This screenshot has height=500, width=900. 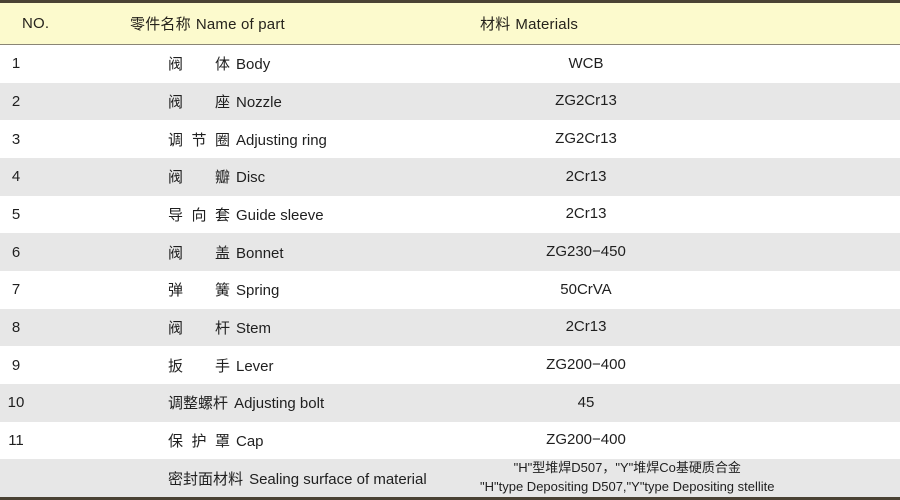 I want to click on table-header-cell-material: 材料 Materials, so click(x=690, y=23).